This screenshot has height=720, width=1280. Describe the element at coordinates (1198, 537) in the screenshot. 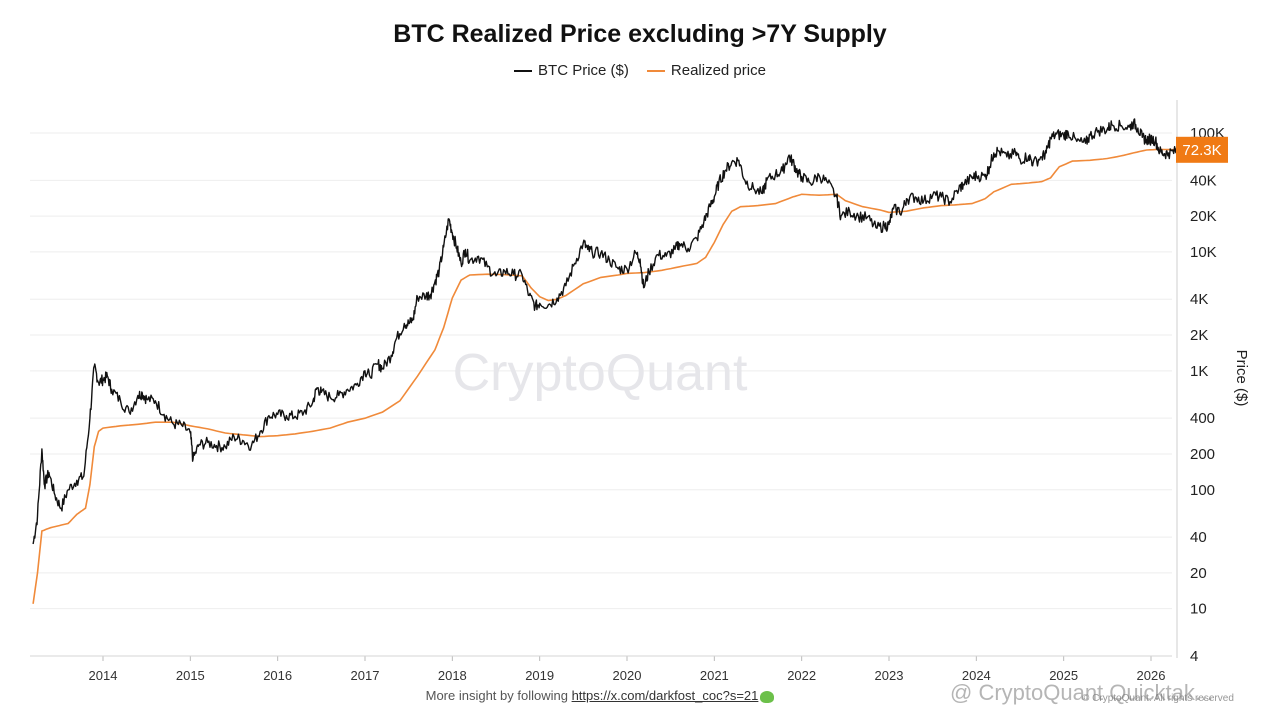

I see `y-tick-label: 40` at that location.